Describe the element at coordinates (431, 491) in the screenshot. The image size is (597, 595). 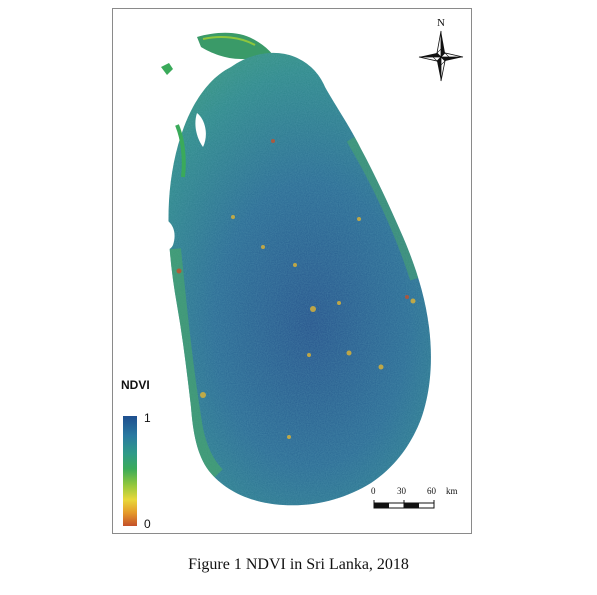
I see `scale-label-60: 60` at that location.